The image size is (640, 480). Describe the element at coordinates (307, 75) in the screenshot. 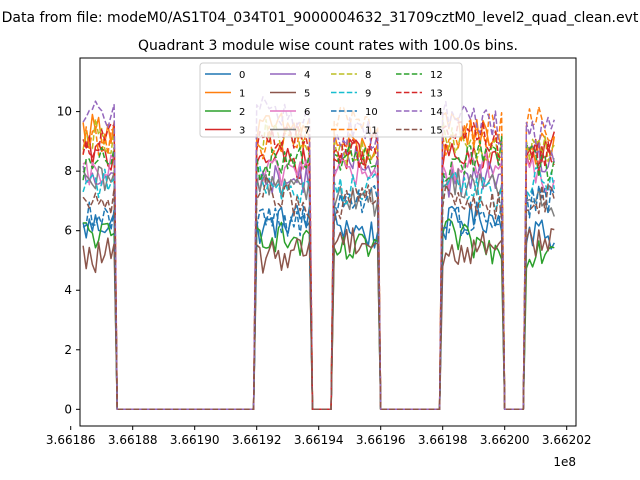

I see `legend-label-4: 4` at that location.